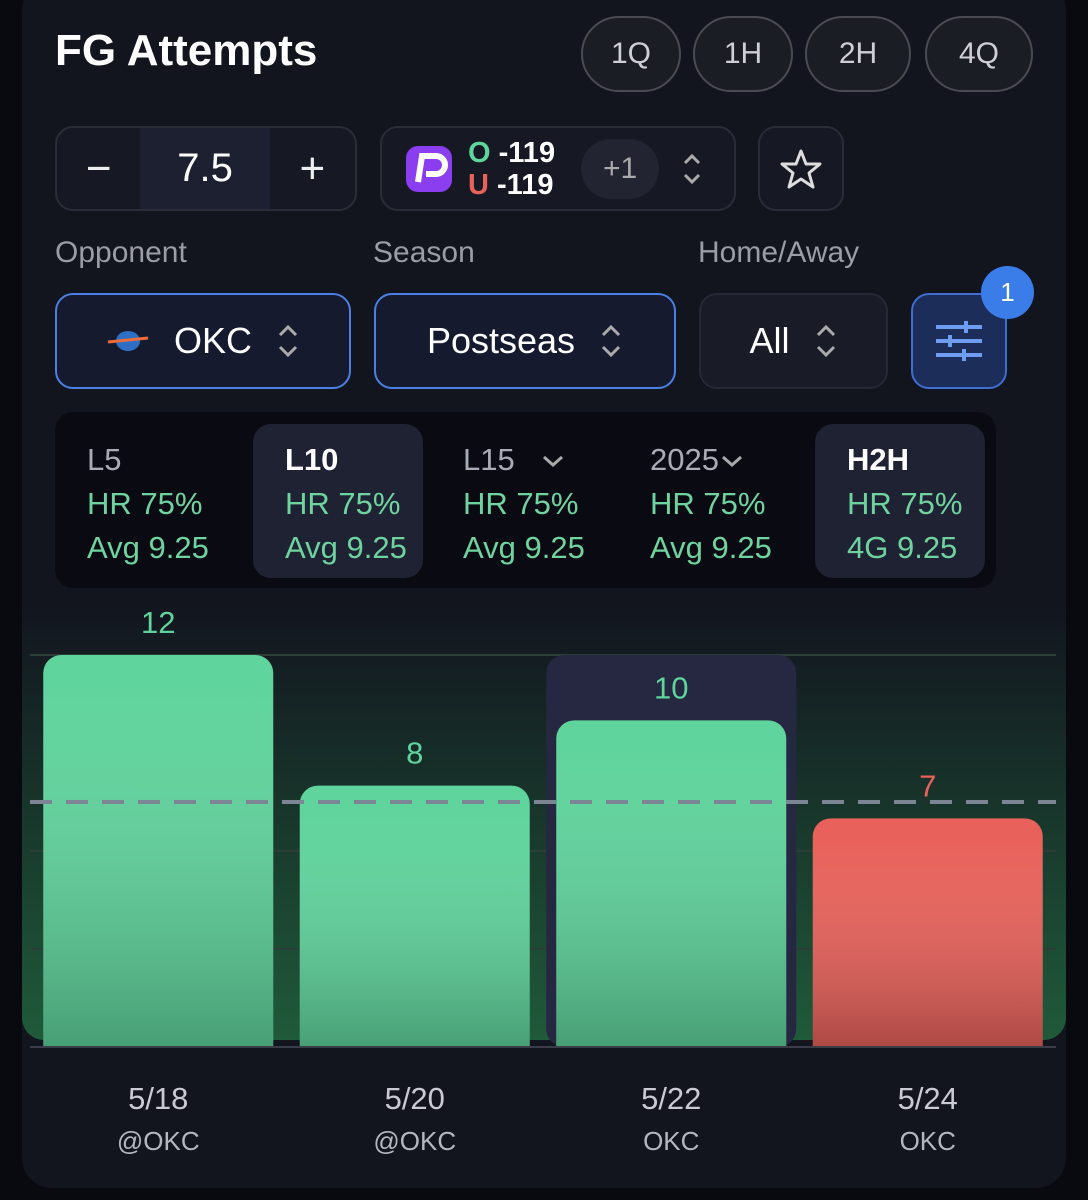 Image resolution: width=1088 pixels, height=1200 pixels. Describe the element at coordinates (1007, 292) in the screenshot. I see `filter-badge: 1` at that location.